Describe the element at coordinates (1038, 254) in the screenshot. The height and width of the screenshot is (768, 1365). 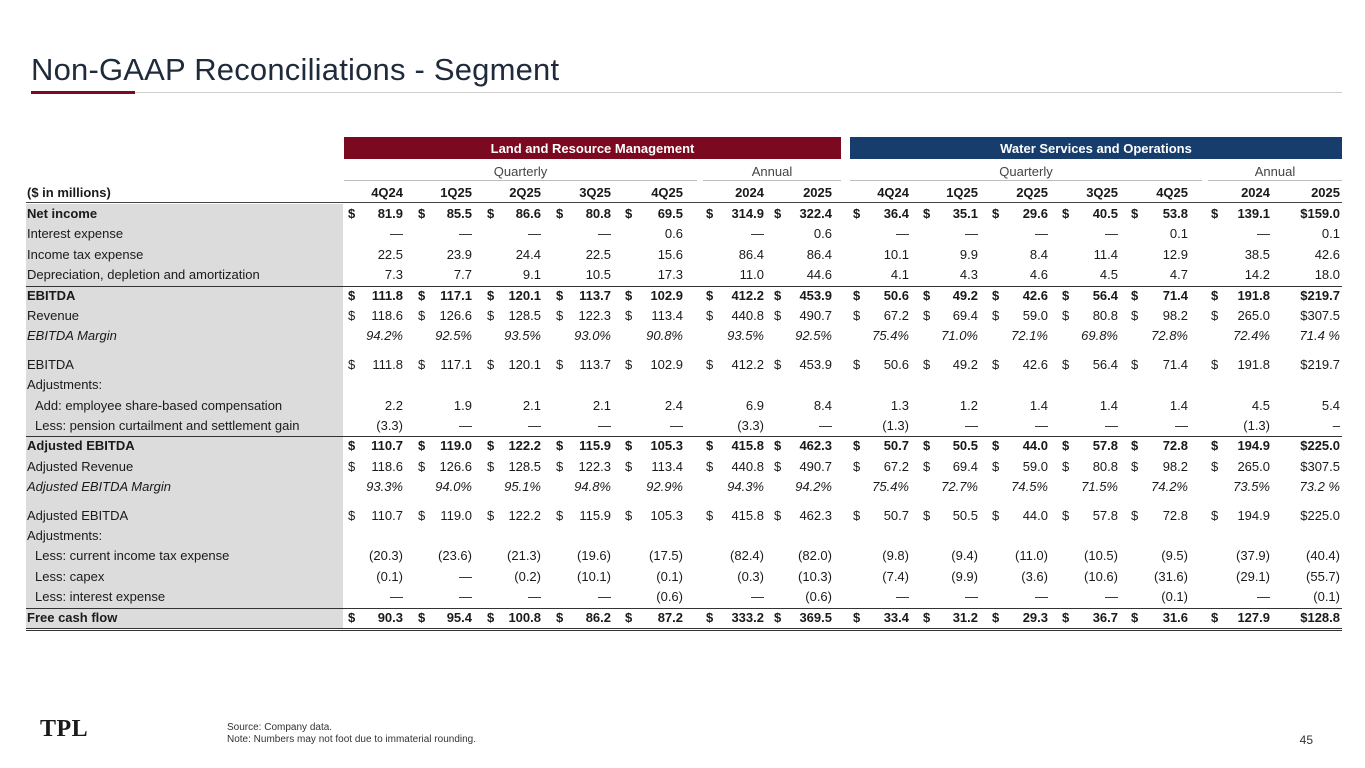
I see `table-cell: 8.4` at that location.